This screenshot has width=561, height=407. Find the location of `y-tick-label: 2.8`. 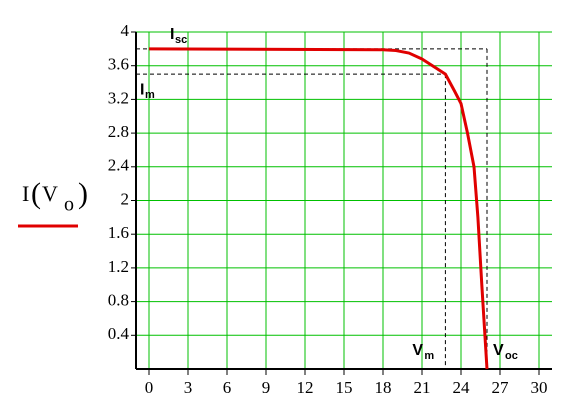

y-tick-label: 2.8 is located at coordinates (118, 131).